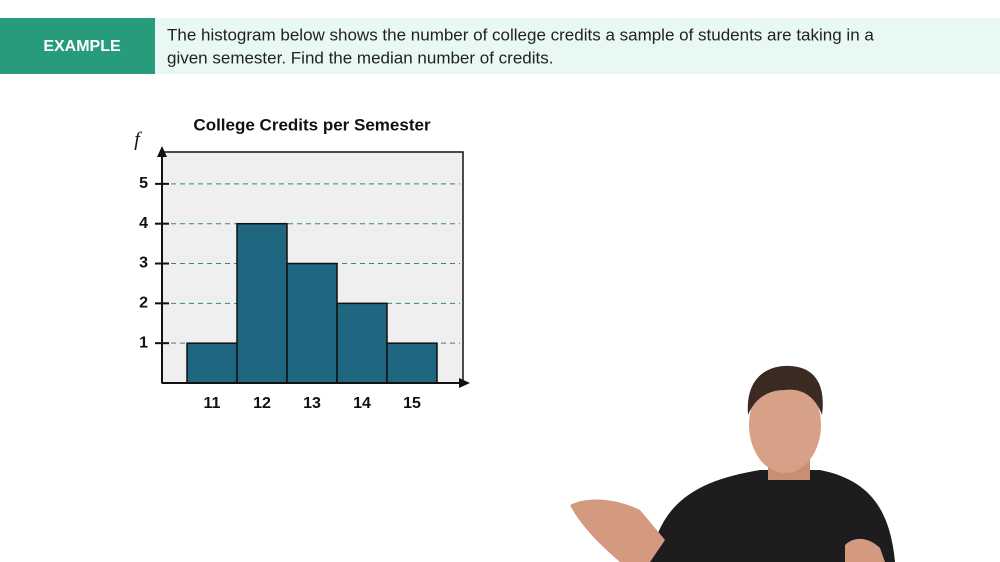 This screenshot has height=562, width=1000. What do you see at coordinates (785, 425) in the screenshot?
I see `presenter-head` at bounding box center [785, 425].